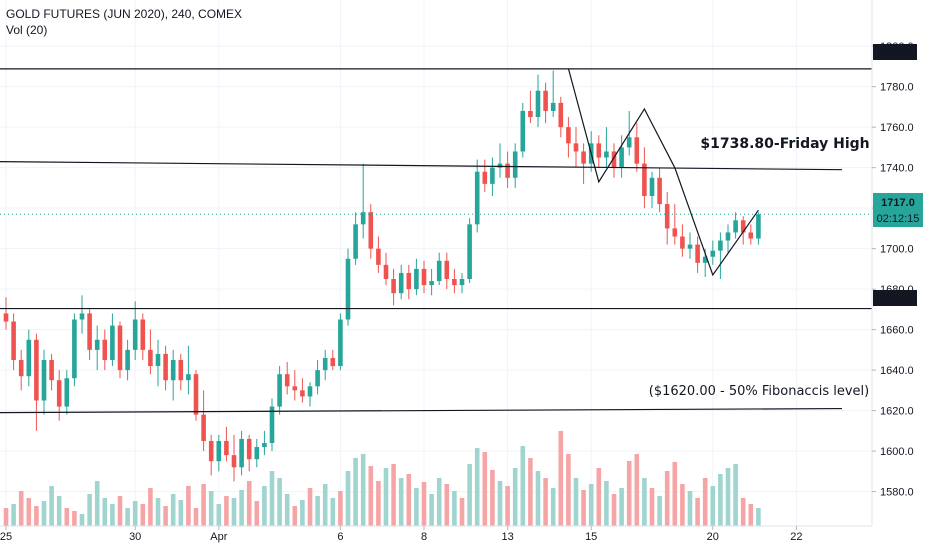 The height and width of the screenshot is (550, 932). I want to click on y-tick-label: 1580.0, so click(897, 493).